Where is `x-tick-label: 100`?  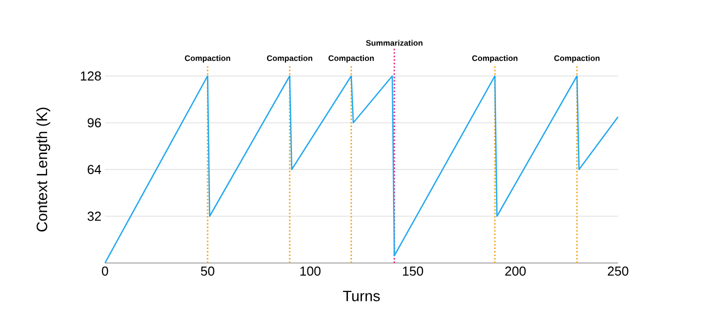
x-tick-label: 100 is located at coordinates (310, 271).